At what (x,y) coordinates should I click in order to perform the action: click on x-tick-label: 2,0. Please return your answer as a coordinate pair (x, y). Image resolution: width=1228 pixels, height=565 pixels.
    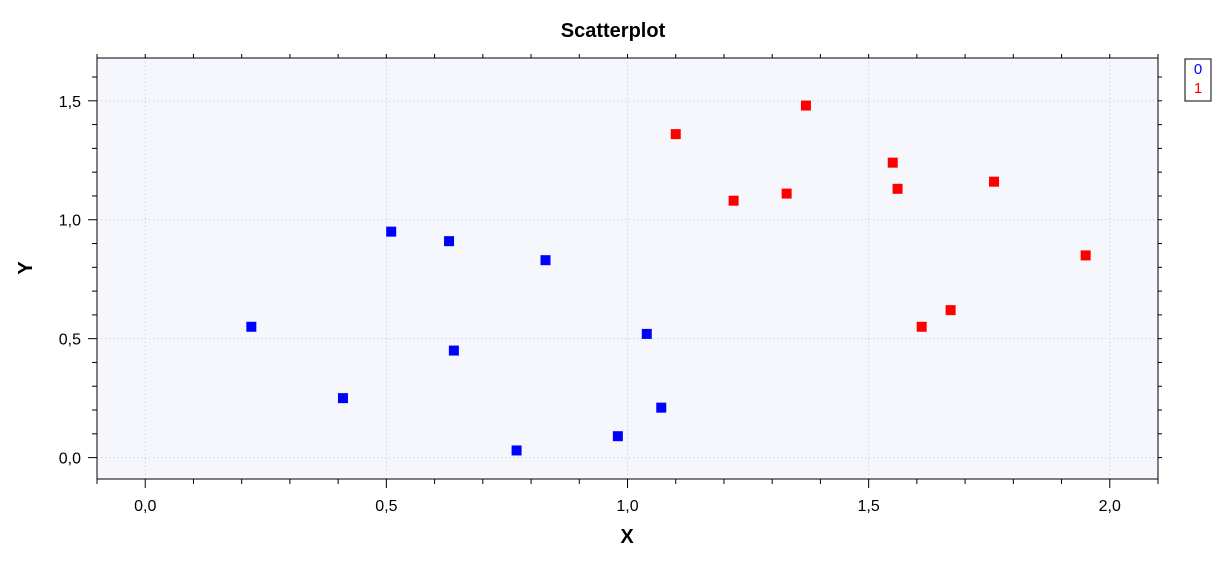
    Looking at the image, I should click on (1110, 506).